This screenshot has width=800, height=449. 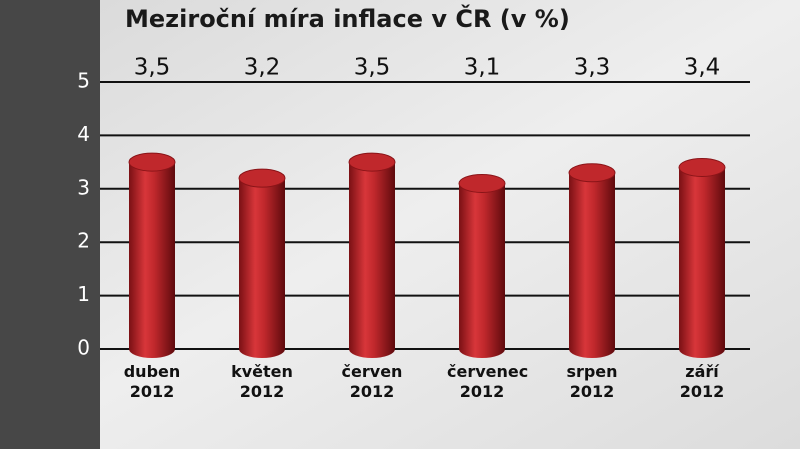 I want to click on x-tick-label: září 2012, so click(x=702, y=381).